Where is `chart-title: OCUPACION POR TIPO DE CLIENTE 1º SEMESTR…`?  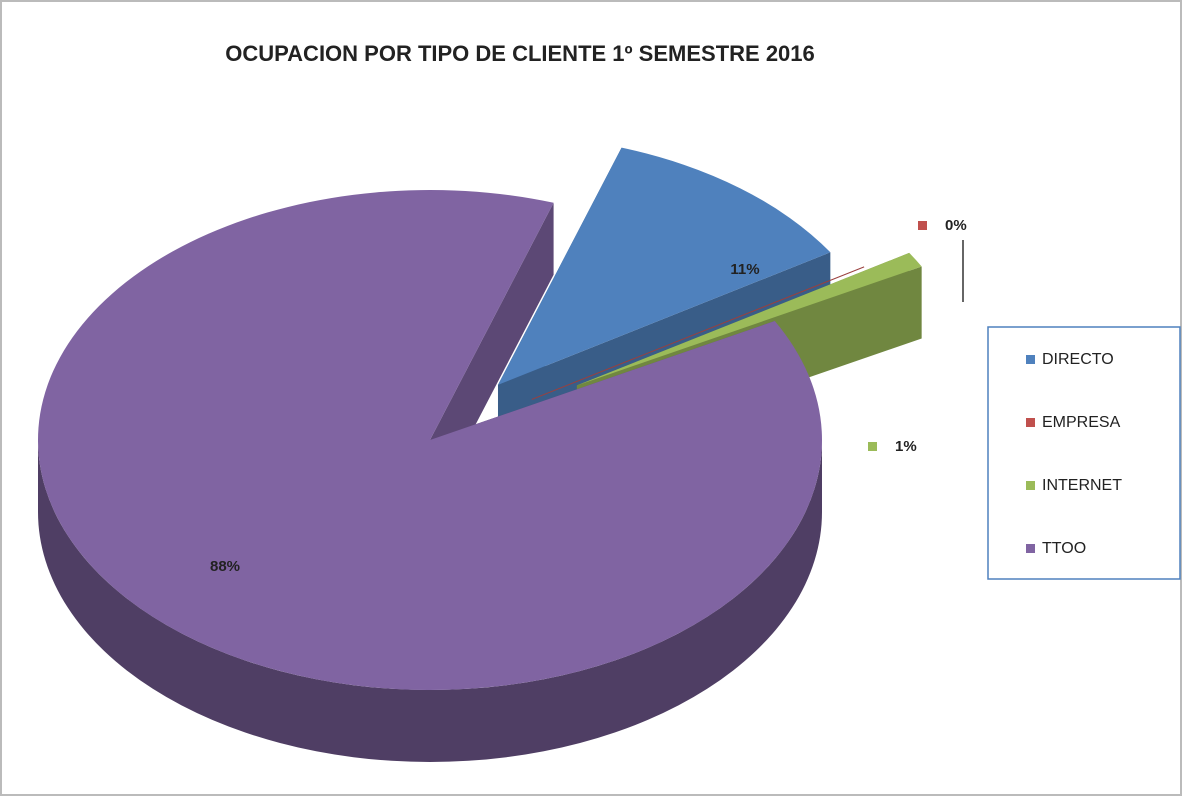 chart-title: OCUPACION POR TIPO DE CLIENTE 1º SEMESTR… is located at coordinates (520, 53).